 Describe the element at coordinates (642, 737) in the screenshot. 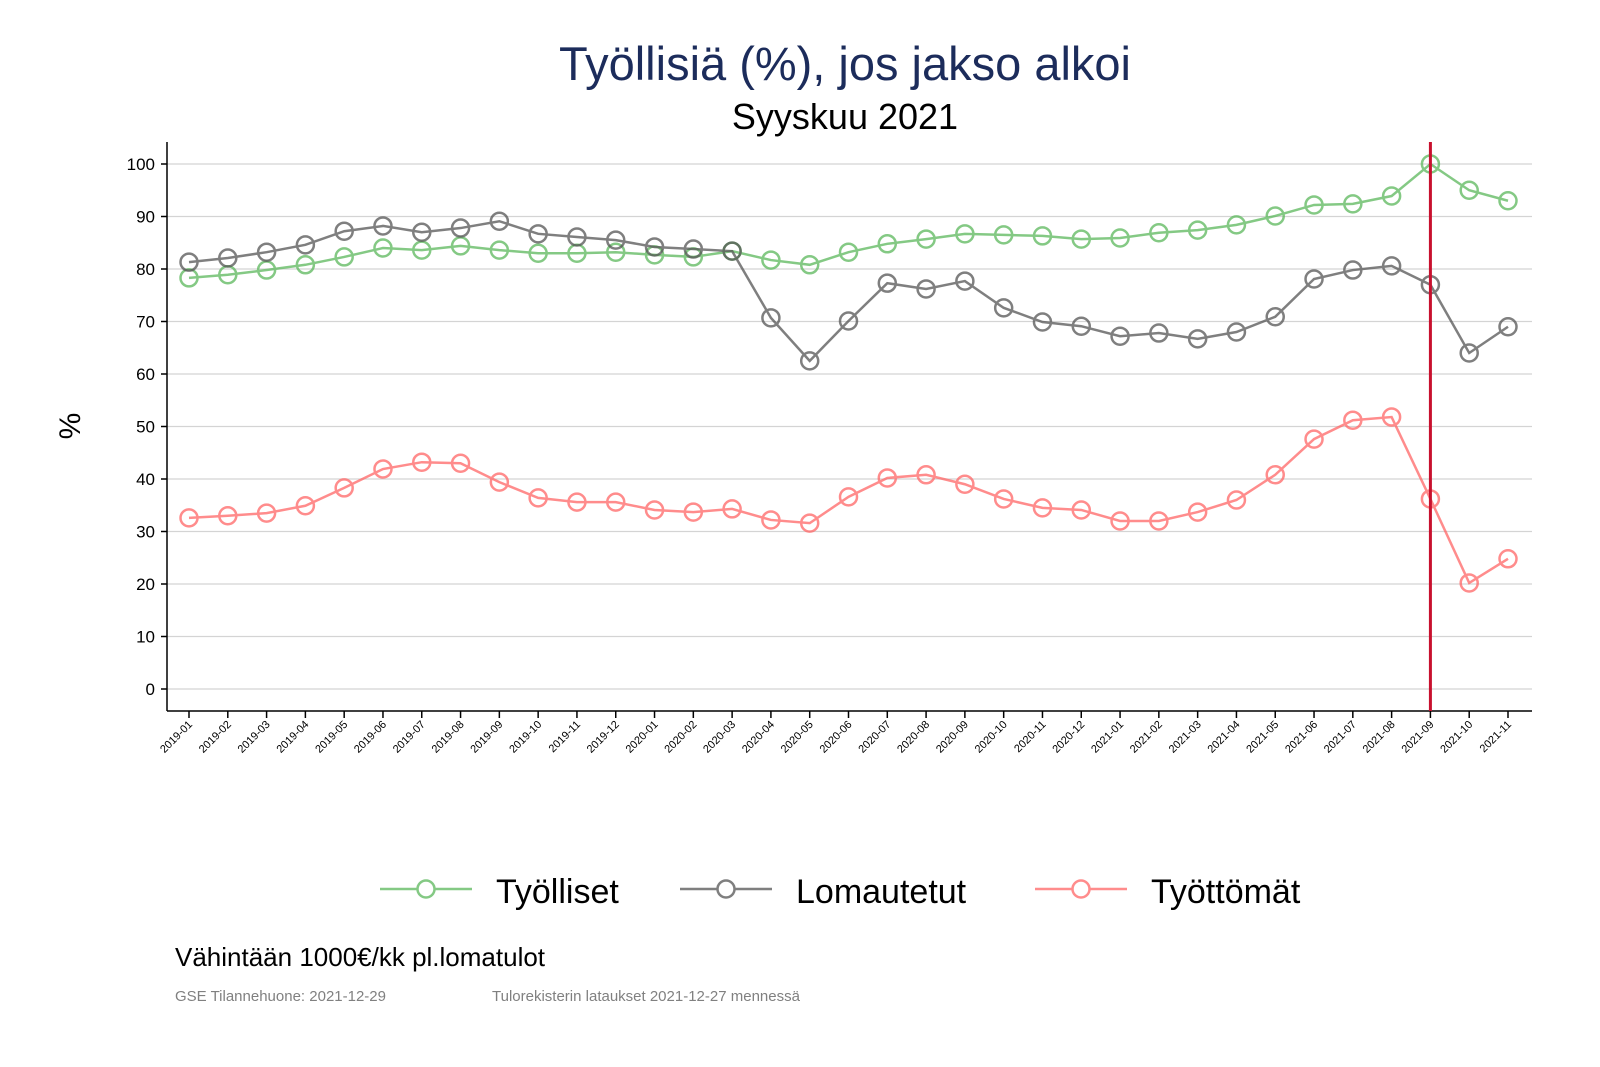

I see `x-tick-label: 2020-01` at that location.